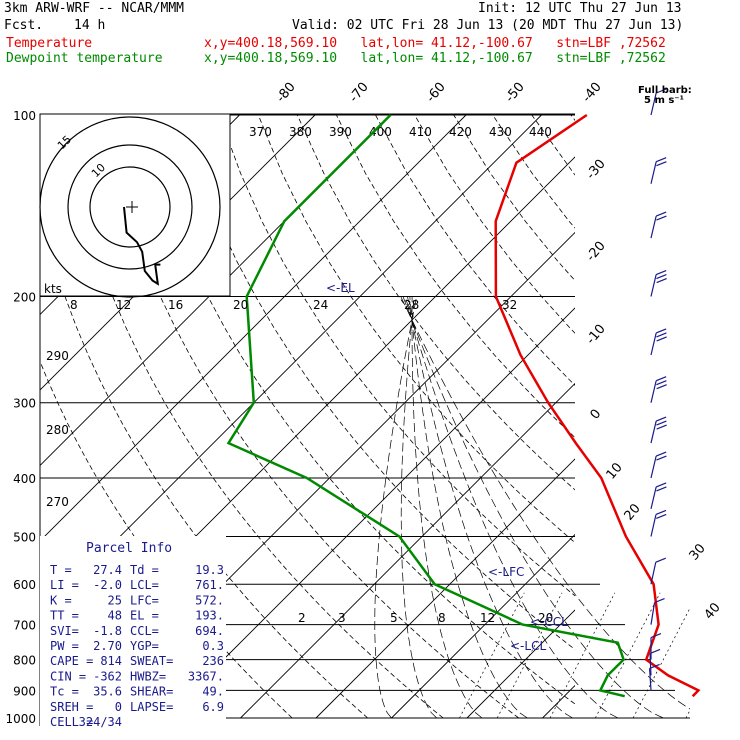  What do you see at coordinates (57, 356) in the screenshot?
I see `dry-adiabat-label: 290` at bounding box center [57, 356].